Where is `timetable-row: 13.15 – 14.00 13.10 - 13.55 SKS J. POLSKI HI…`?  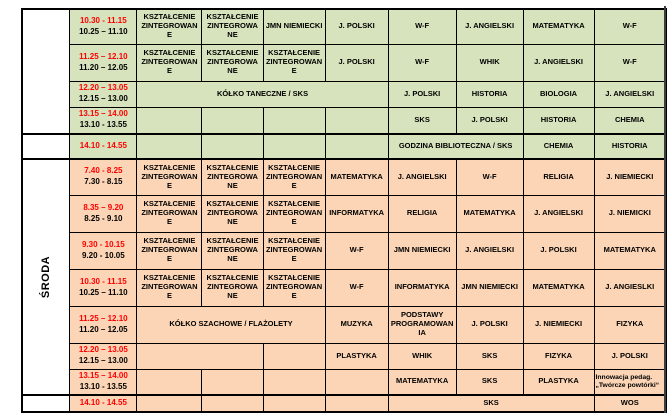 timetable-row: 13.15 – 14.00 13.10 - 13.55 SKS J. POLSKI HI… is located at coordinates (344, 120).